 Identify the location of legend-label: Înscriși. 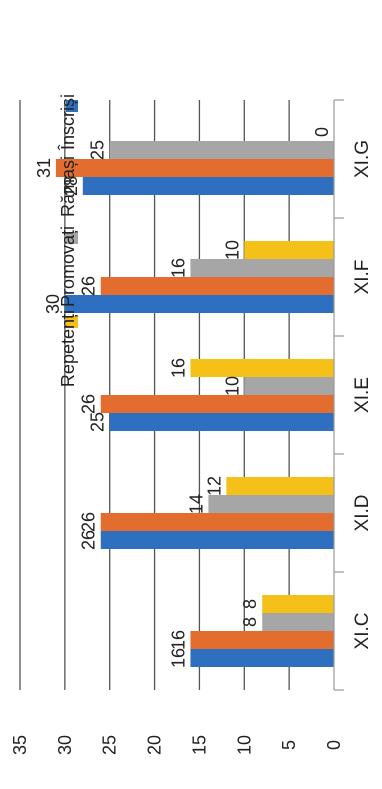
(68, 122).